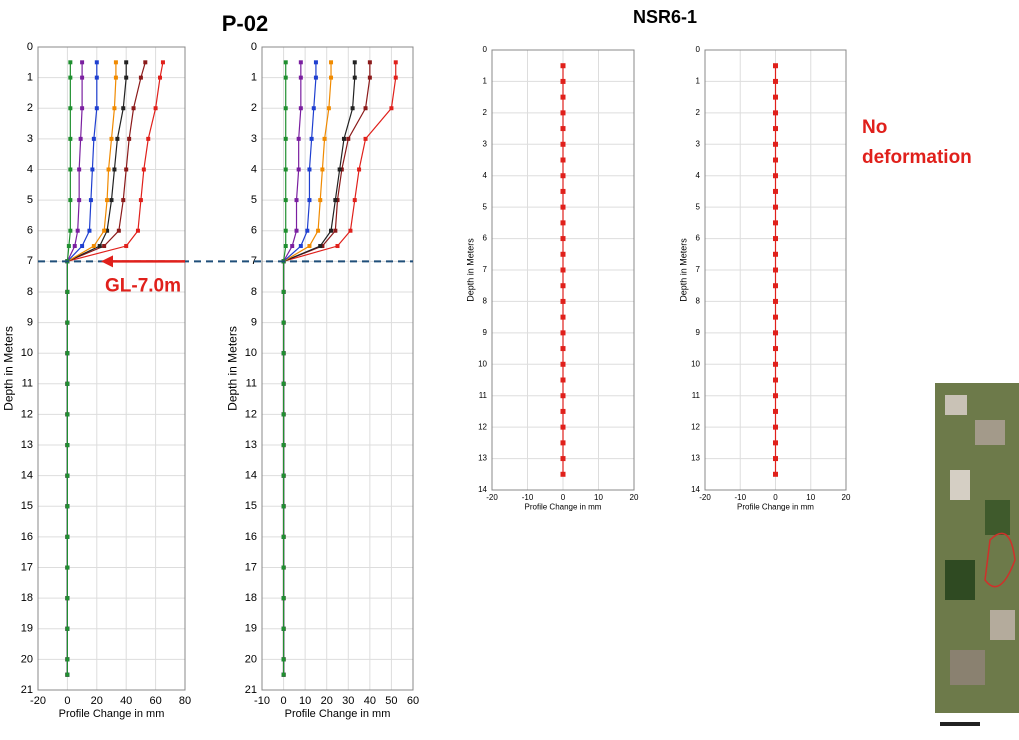 Image resolution: width=1019 pixels, height=740 pixels. What do you see at coordinates (251, 629) in the screenshot?
I see `y-tick-label: 19` at bounding box center [251, 629].